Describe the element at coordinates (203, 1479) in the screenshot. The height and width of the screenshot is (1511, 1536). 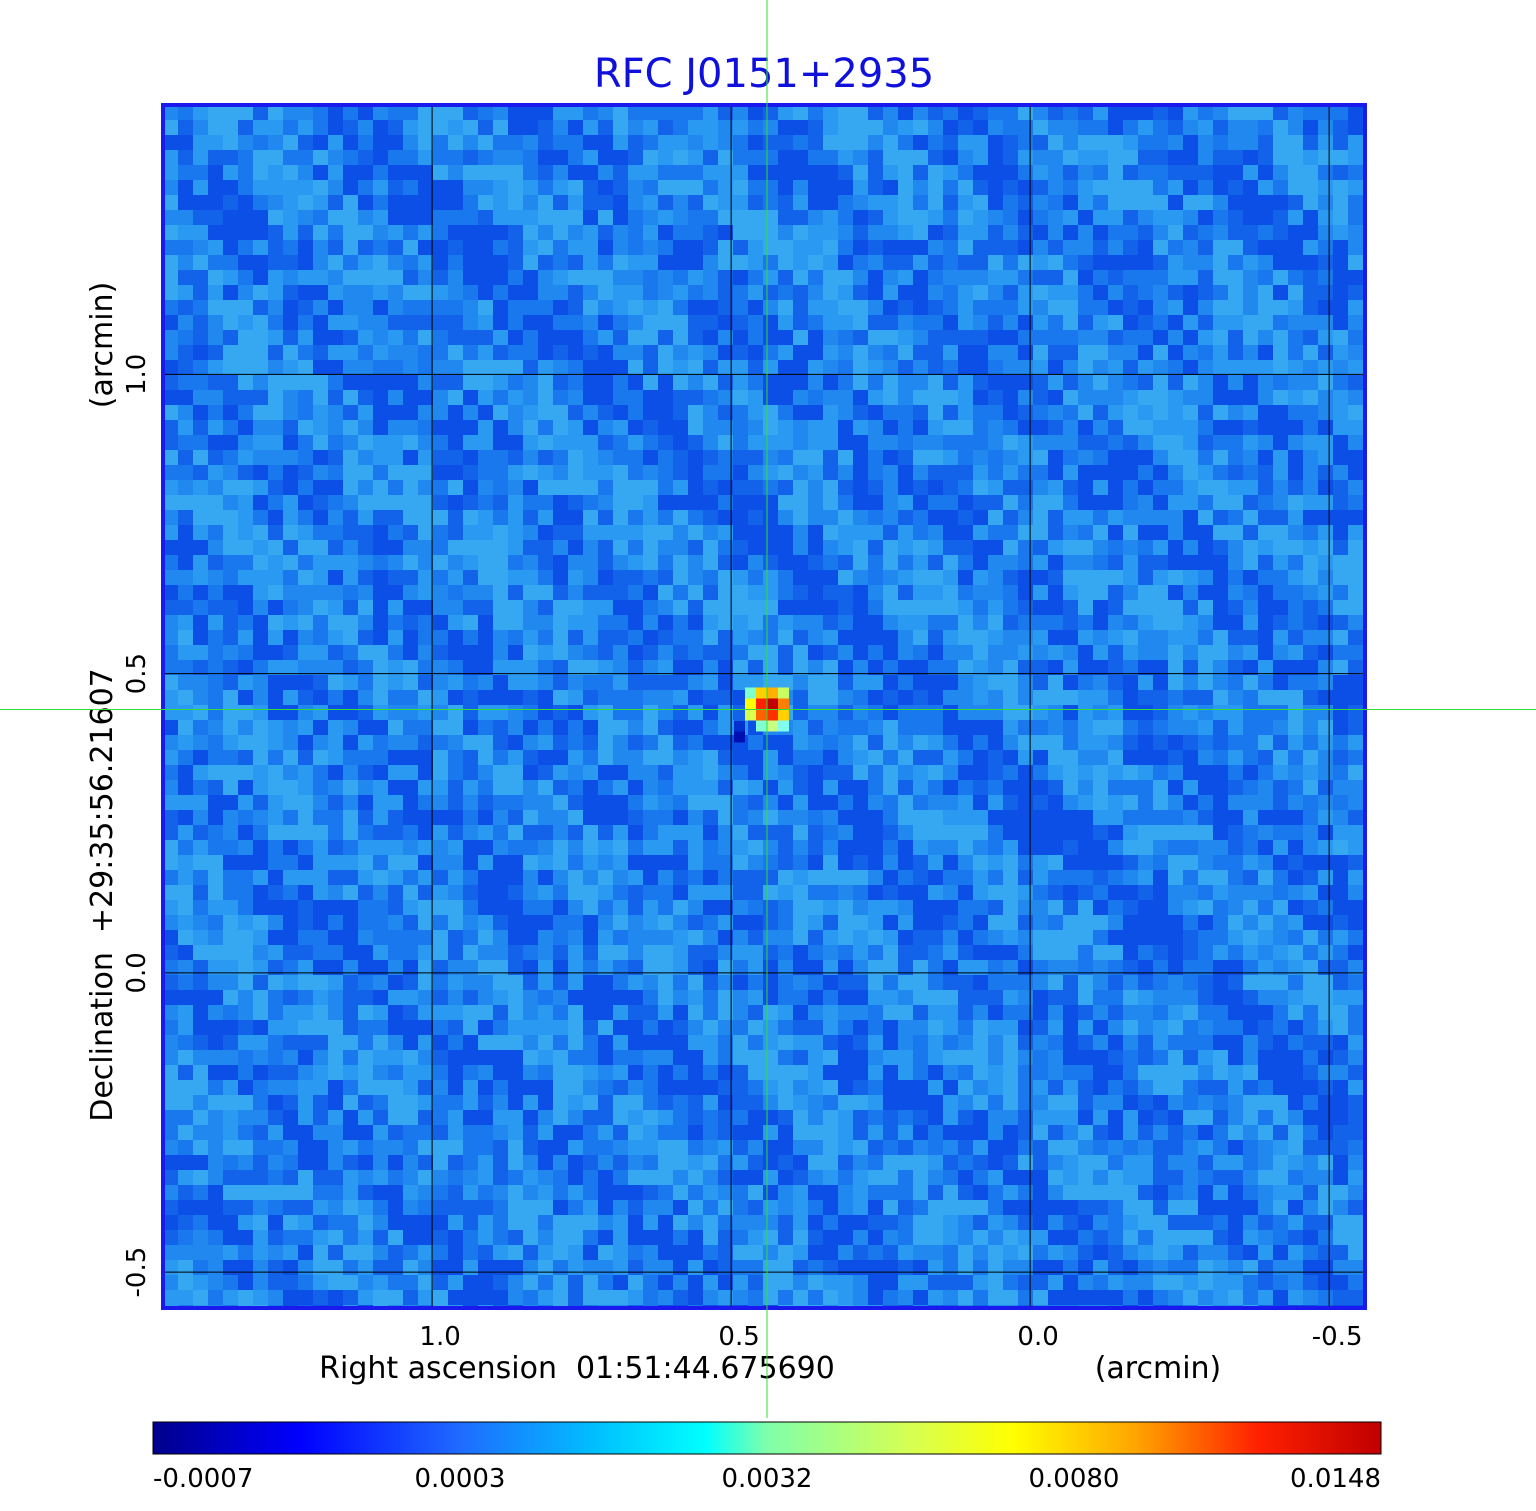
I see `colorbar-tick-label: -0.0007` at that location.